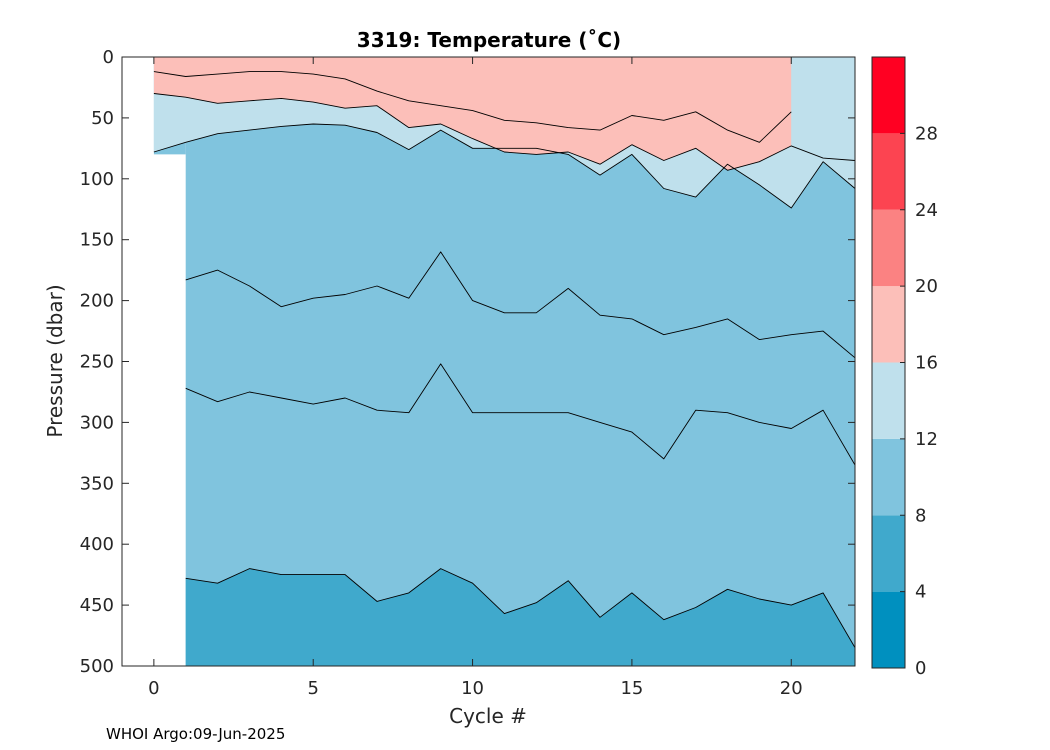 This screenshot has width=1050, height=750. Describe the element at coordinates (489, 40) in the screenshot. I see `chart-title: 3319: Temperature (˚C)` at that location.